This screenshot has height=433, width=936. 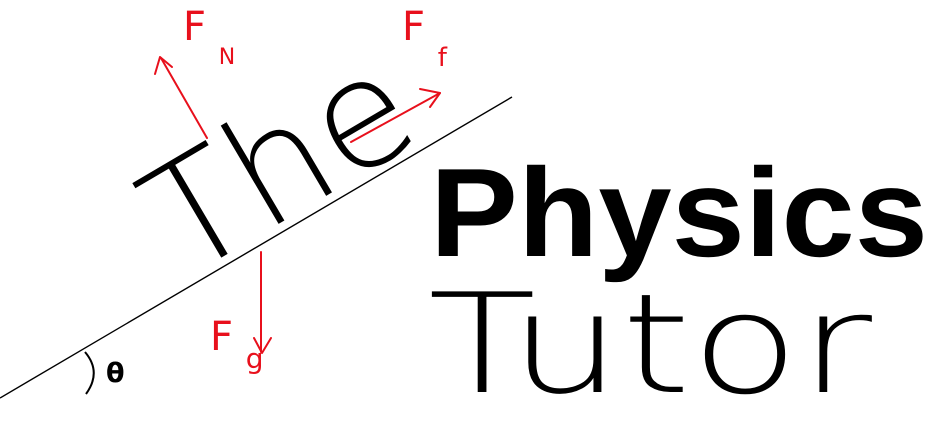 What do you see at coordinates (209, 37) in the screenshot?
I see `normal-force-label: F N` at bounding box center [209, 37].